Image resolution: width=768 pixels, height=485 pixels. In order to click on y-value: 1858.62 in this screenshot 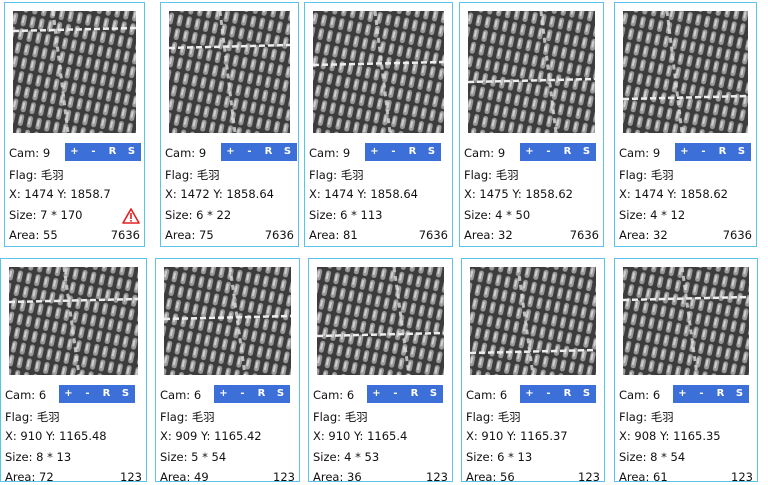, I will do `click(549, 194)`.